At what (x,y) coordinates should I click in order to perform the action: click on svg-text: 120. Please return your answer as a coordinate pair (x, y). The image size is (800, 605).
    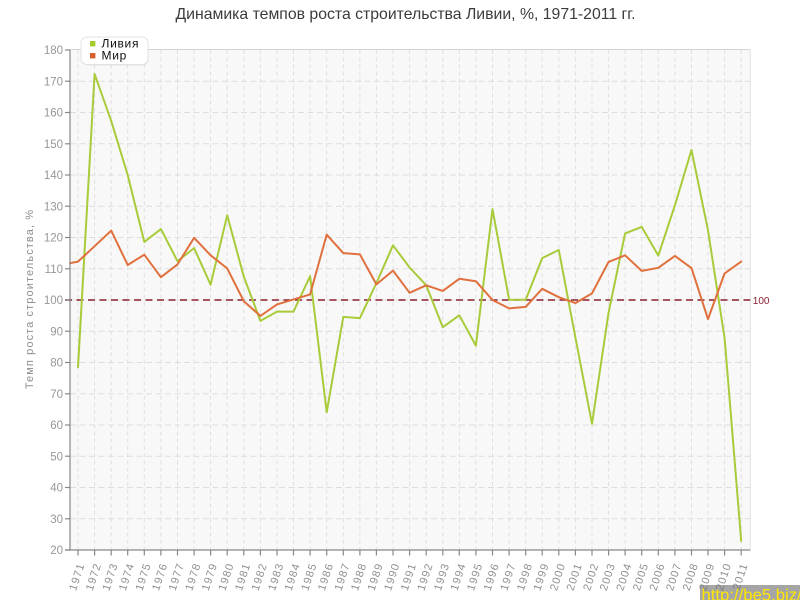
    Looking at the image, I should click on (53, 239).